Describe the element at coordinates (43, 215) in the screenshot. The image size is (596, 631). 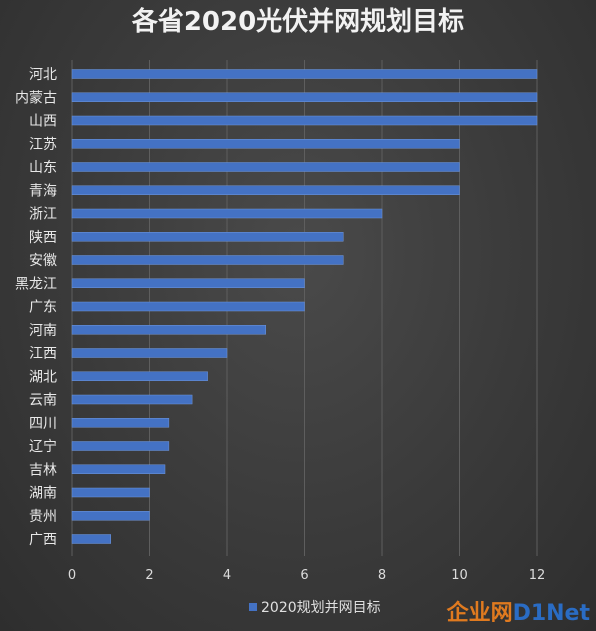
I see `category-label: 浙江` at that location.